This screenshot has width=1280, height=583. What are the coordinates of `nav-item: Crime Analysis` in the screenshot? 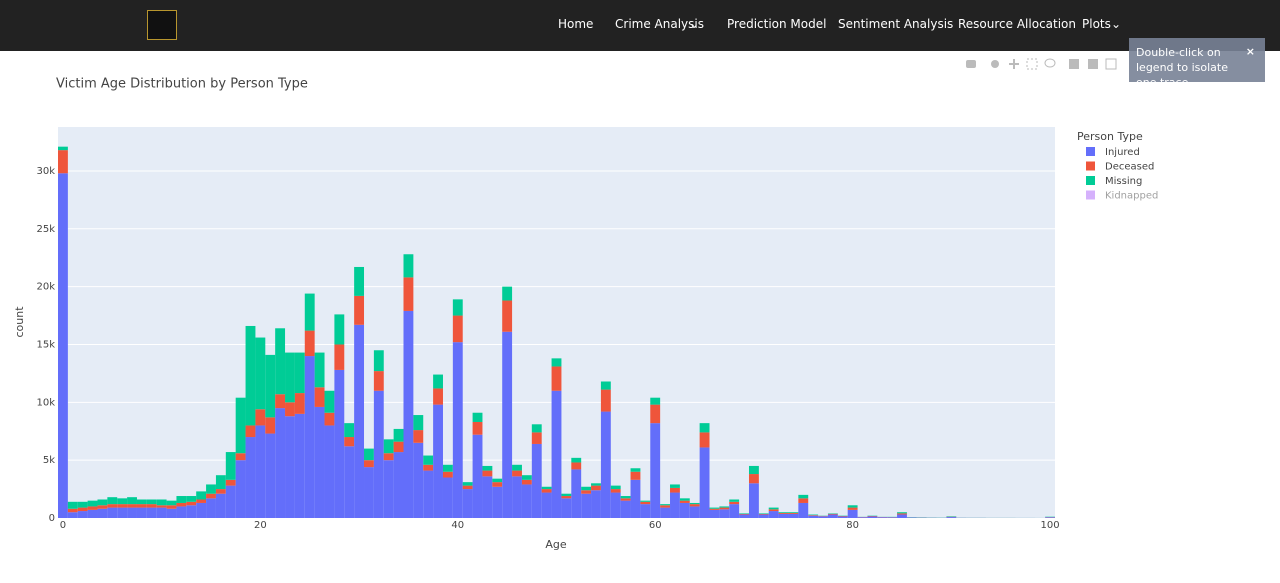 It's located at (659, 24).